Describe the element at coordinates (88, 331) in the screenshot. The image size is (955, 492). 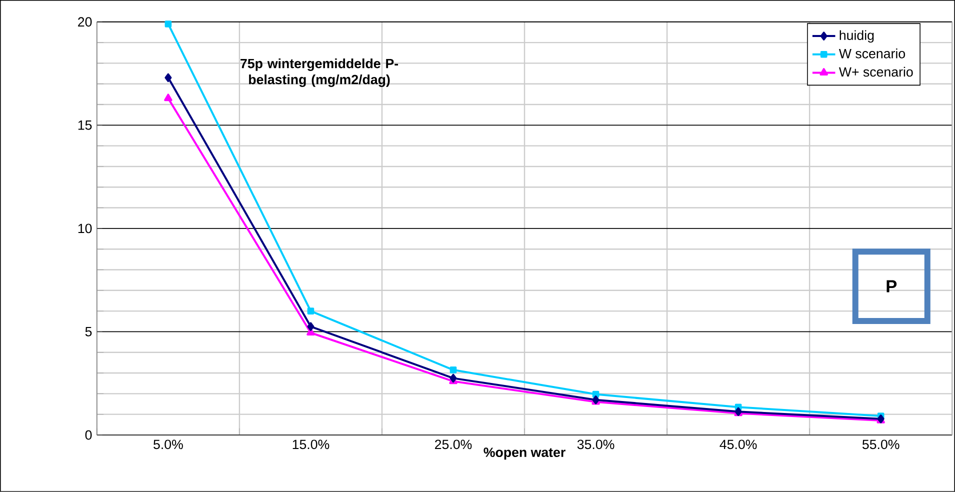
I see `y-tick-label: 5` at that location.